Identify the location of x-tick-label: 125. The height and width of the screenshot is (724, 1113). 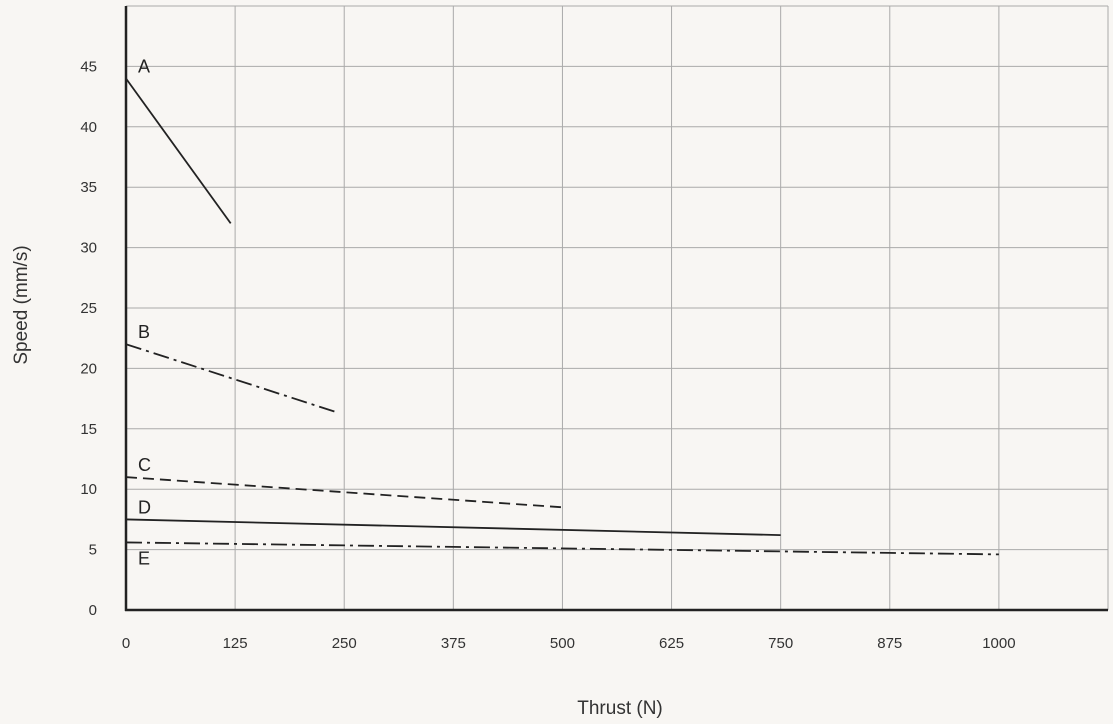
(235, 643).